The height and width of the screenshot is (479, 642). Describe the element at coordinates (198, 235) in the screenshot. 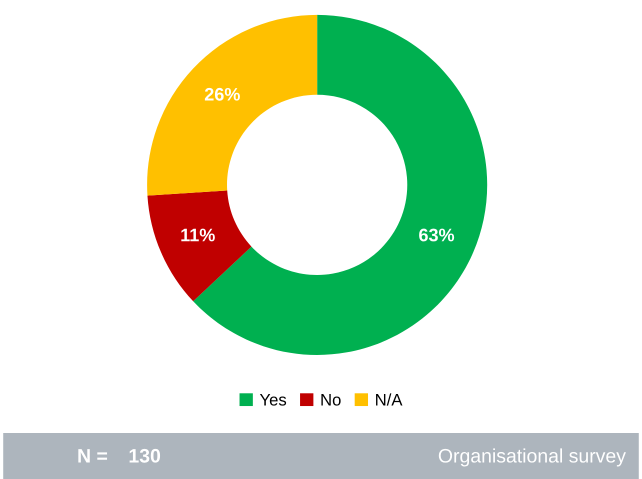

I see `data-label: 11%` at that location.